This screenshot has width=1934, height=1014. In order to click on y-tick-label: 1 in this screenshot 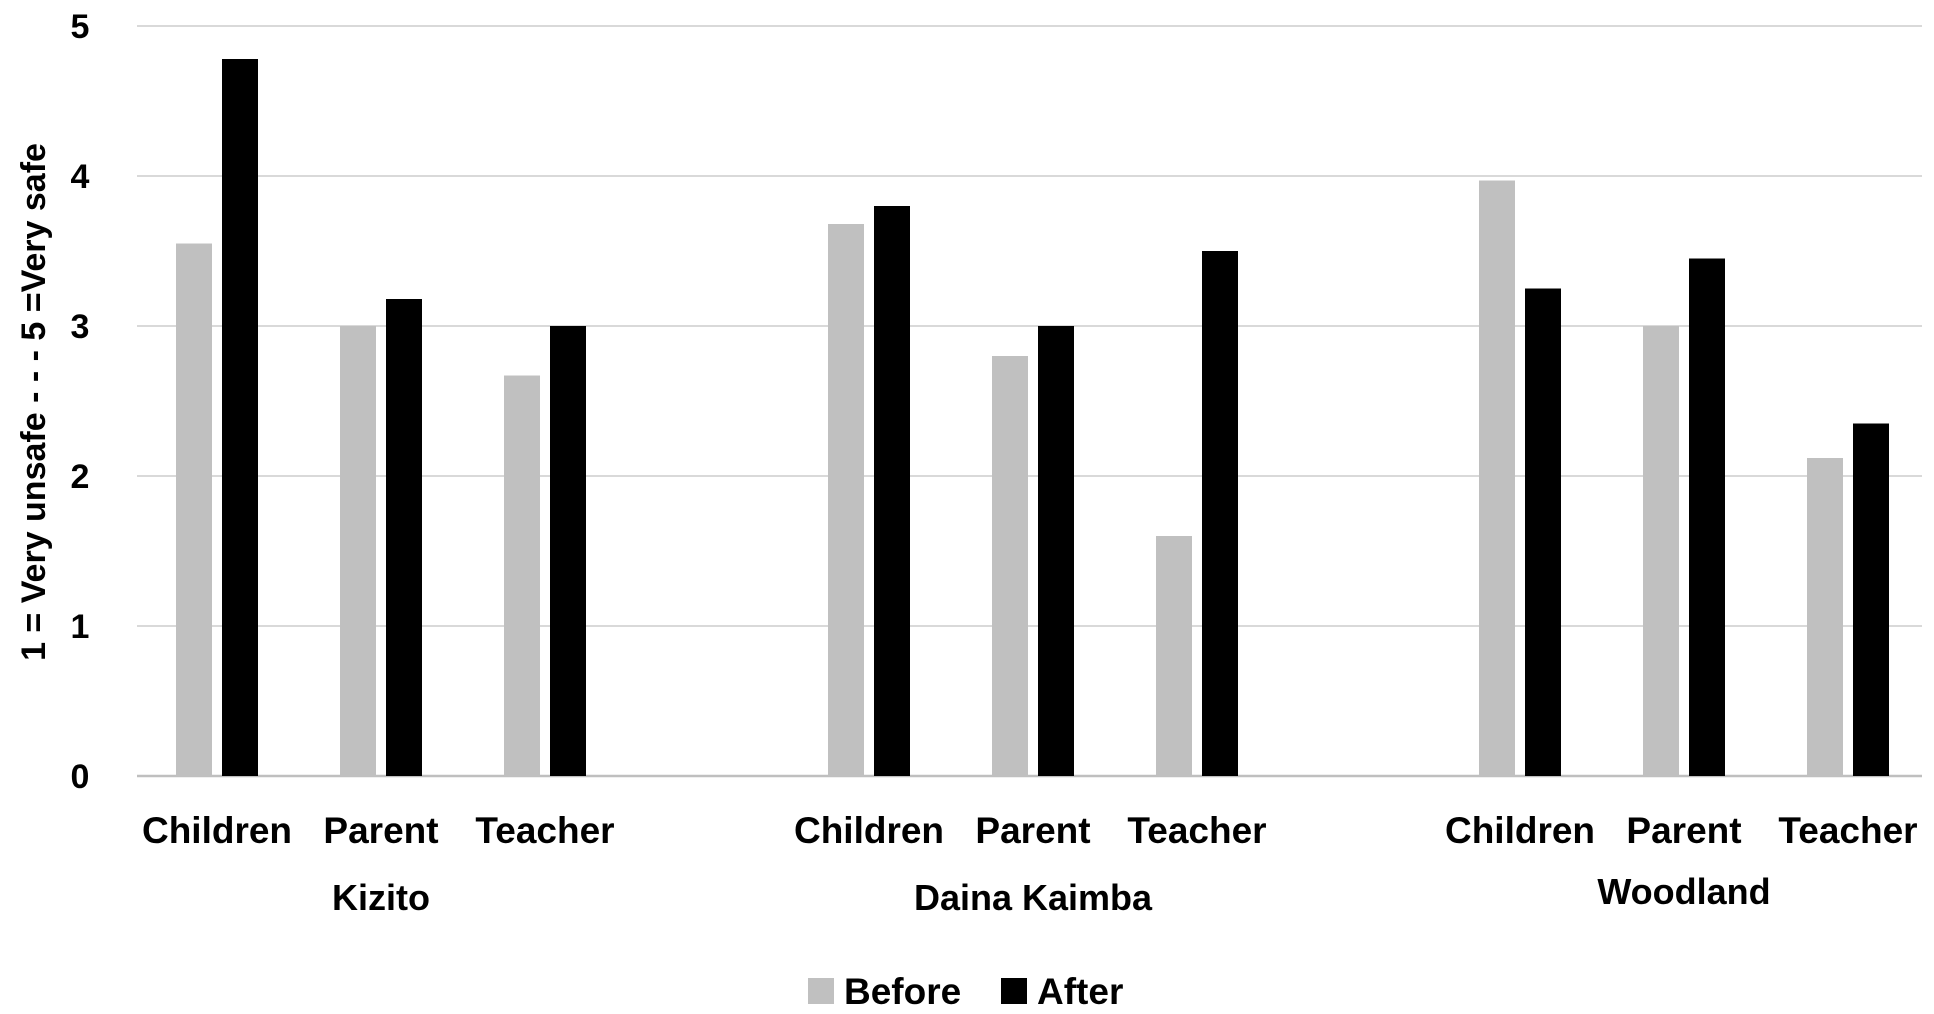, I will do `click(80, 627)`.